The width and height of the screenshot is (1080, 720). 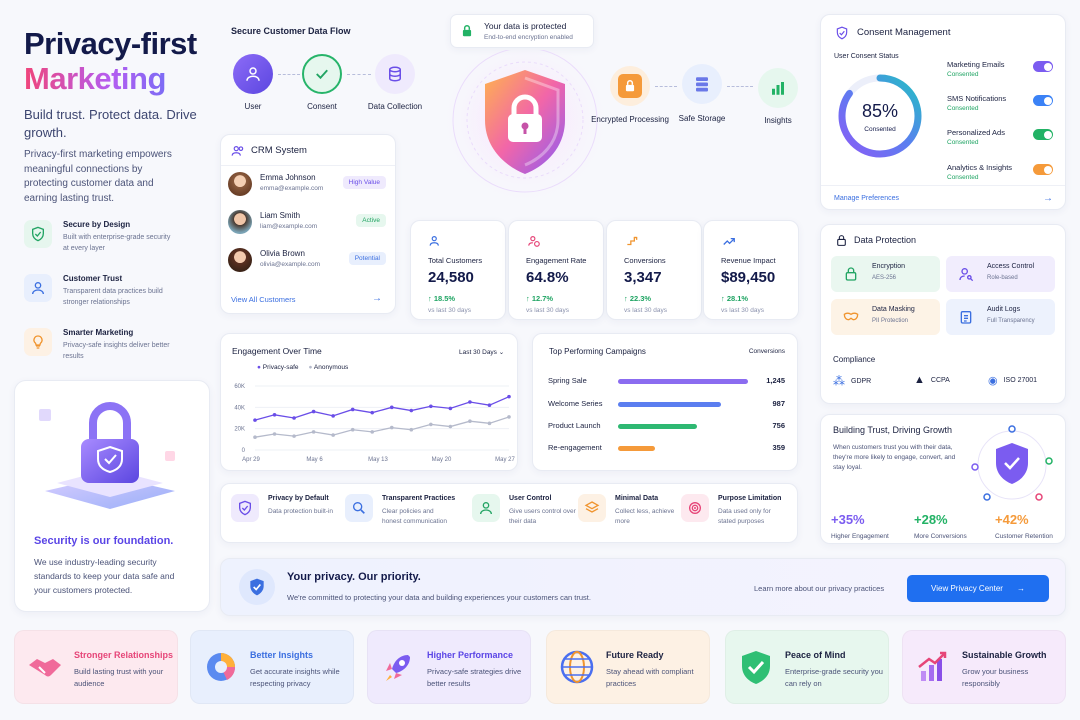 I want to click on campaign-row: Spring Sale 1,245, so click(x=668, y=383).